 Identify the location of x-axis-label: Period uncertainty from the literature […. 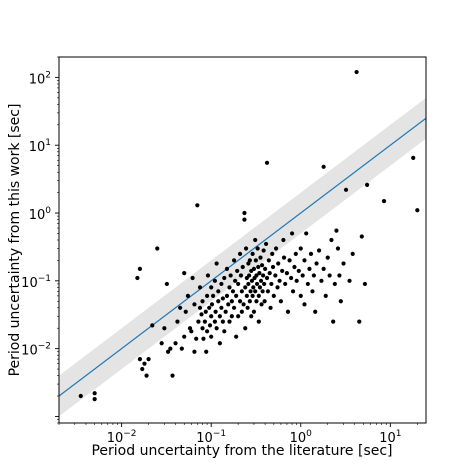
(241, 451).